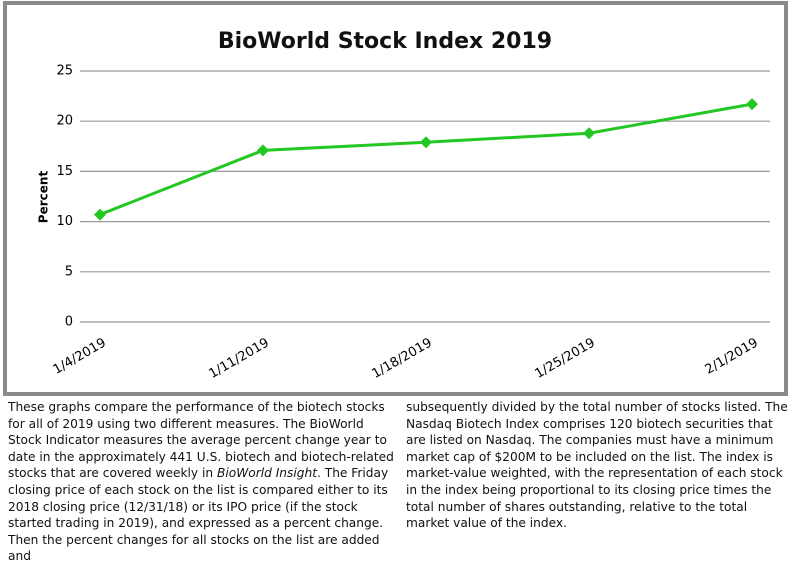 Image resolution: width=800 pixels, height=565 pixels. What do you see at coordinates (64, 221) in the screenshot?
I see `y-tick-label: 10` at bounding box center [64, 221].